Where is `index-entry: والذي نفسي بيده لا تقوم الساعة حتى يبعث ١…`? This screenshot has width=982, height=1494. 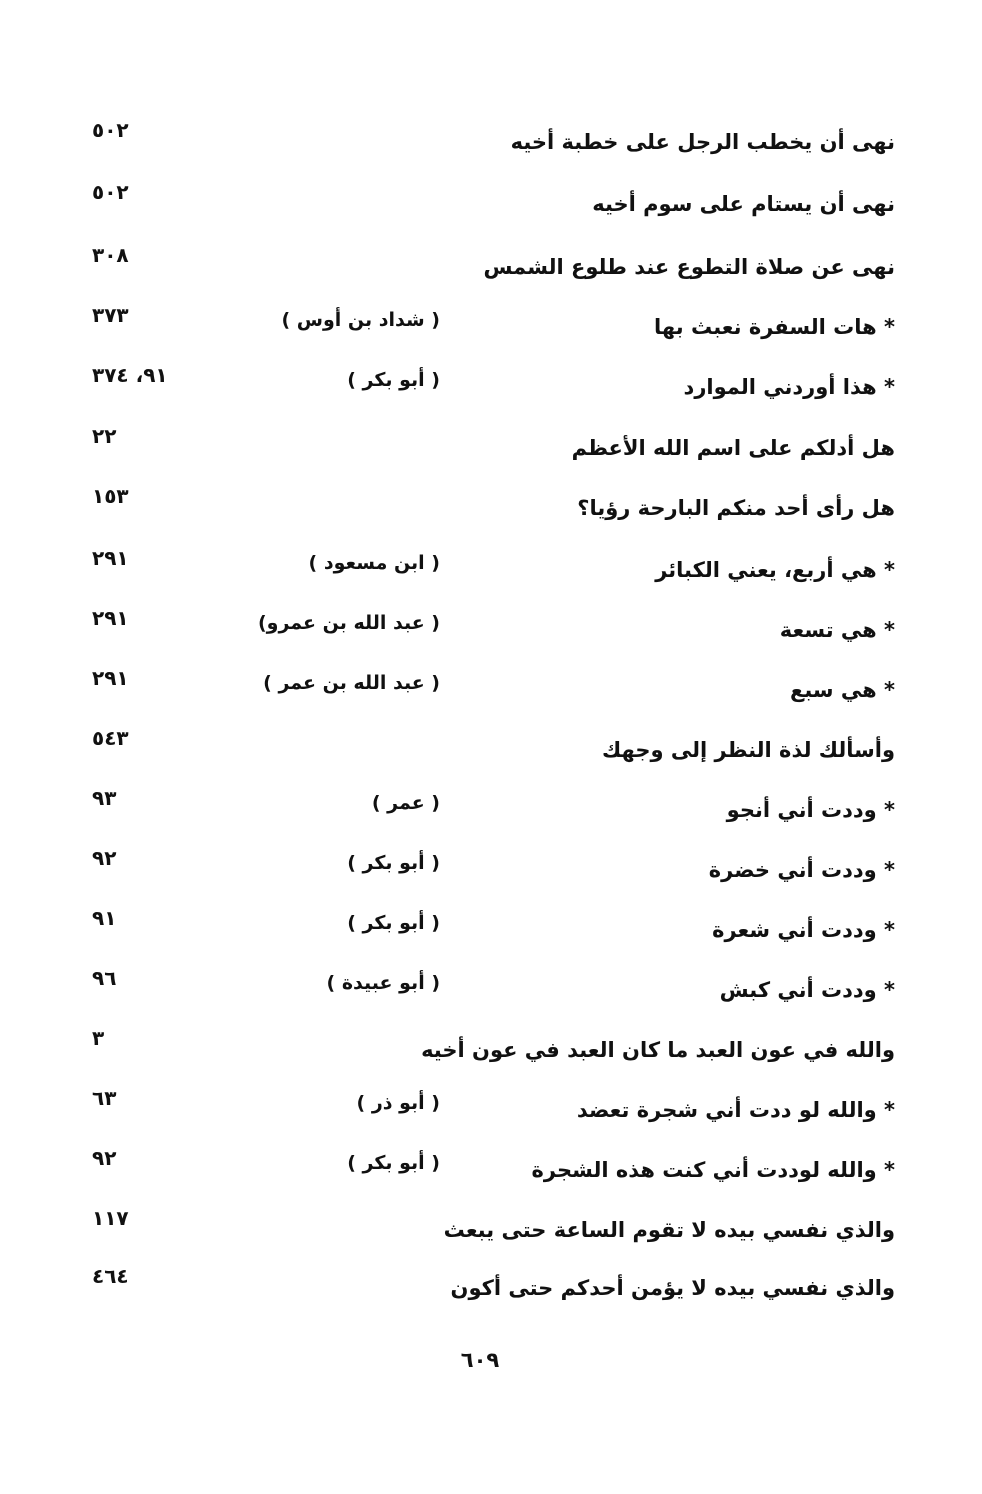
index-entry: والذي نفسي بيده لا تقوم الساعة حتى يبعث ١… is located at coordinates (491, 1231).